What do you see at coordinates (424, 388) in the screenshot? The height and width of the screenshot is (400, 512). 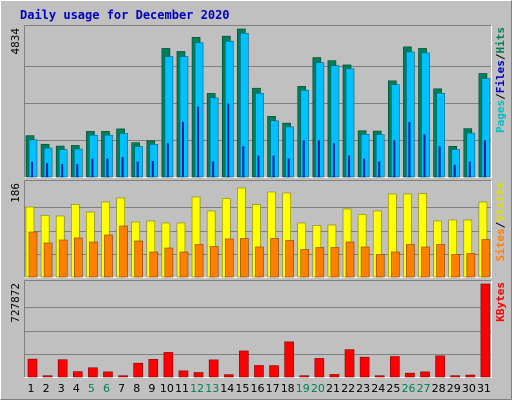 I see `day-label: 27` at bounding box center [424, 388].